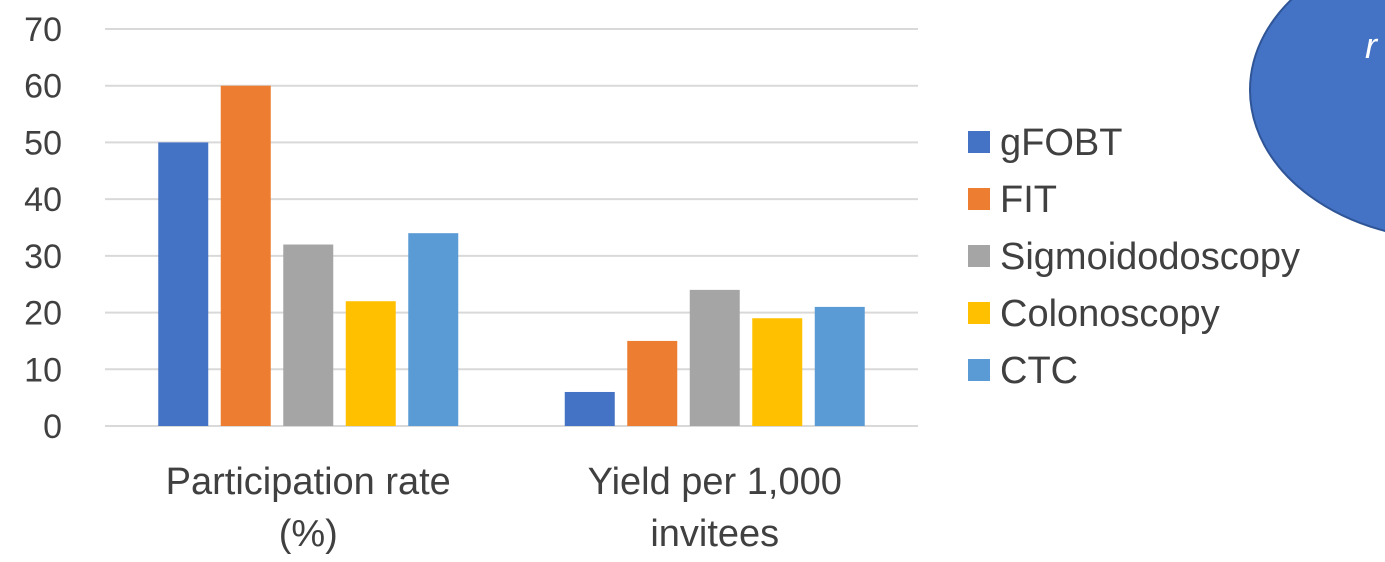 The height and width of the screenshot is (562, 1385). I want to click on legend-label: FIT, so click(1028, 200).